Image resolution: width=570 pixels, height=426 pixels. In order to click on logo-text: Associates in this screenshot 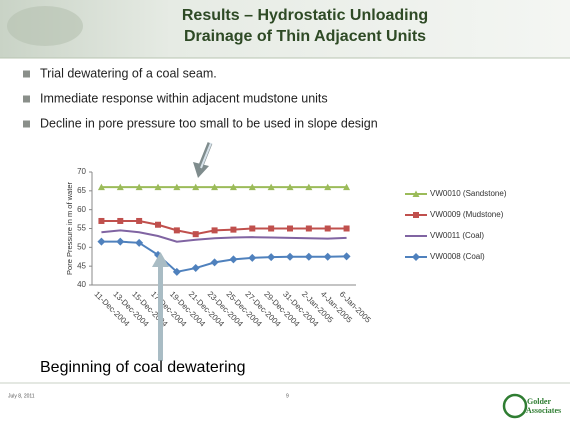, I will do `click(543, 410)`.